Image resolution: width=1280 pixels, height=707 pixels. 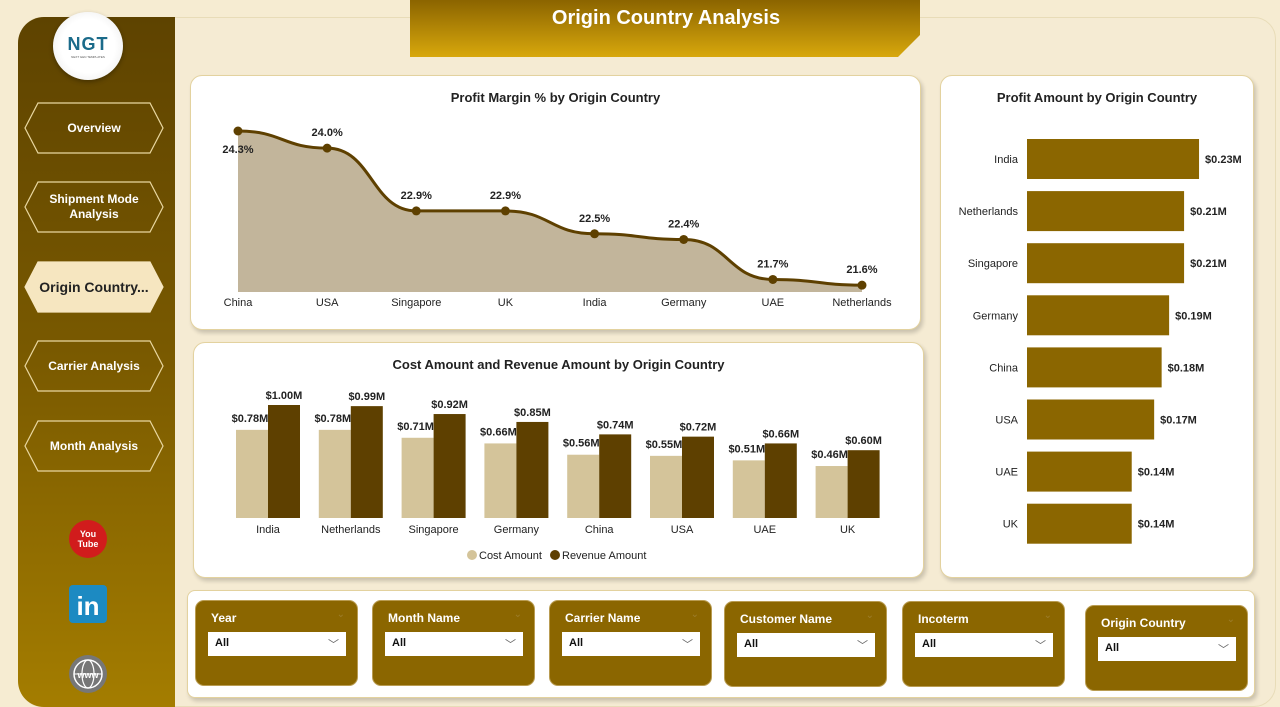 What do you see at coordinates (94, 366) in the screenshot?
I see `nav-item-3: Carrier Analysis` at bounding box center [94, 366].